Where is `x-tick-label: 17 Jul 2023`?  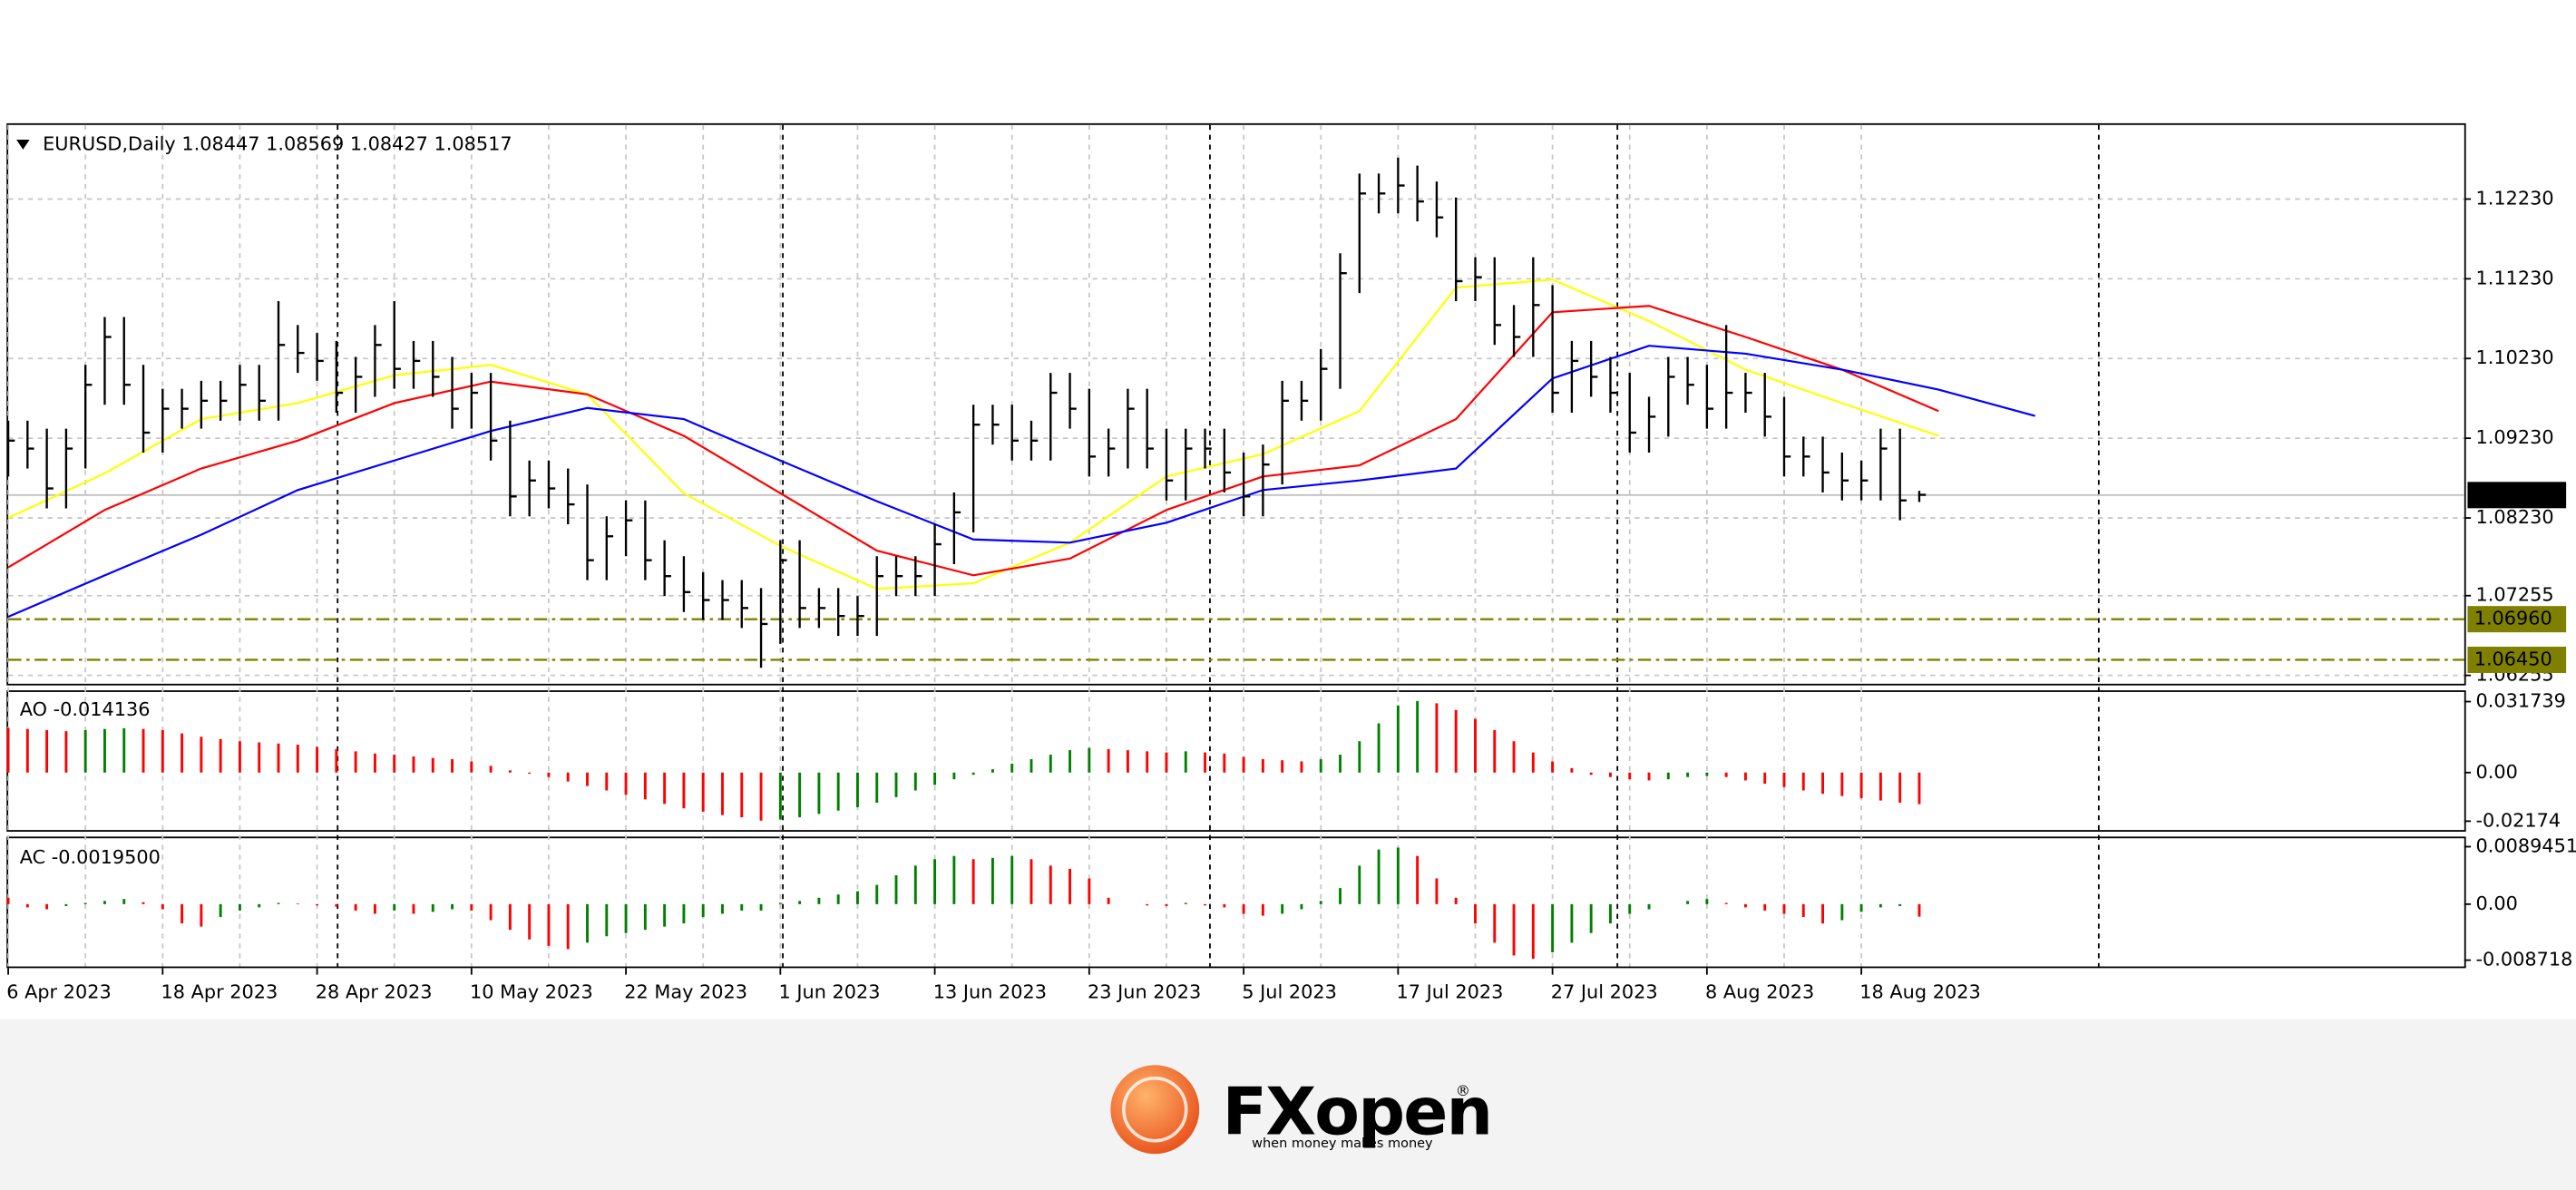 x-tick-label: 17 Jul 2023 is located at coordinates (1450, 992).